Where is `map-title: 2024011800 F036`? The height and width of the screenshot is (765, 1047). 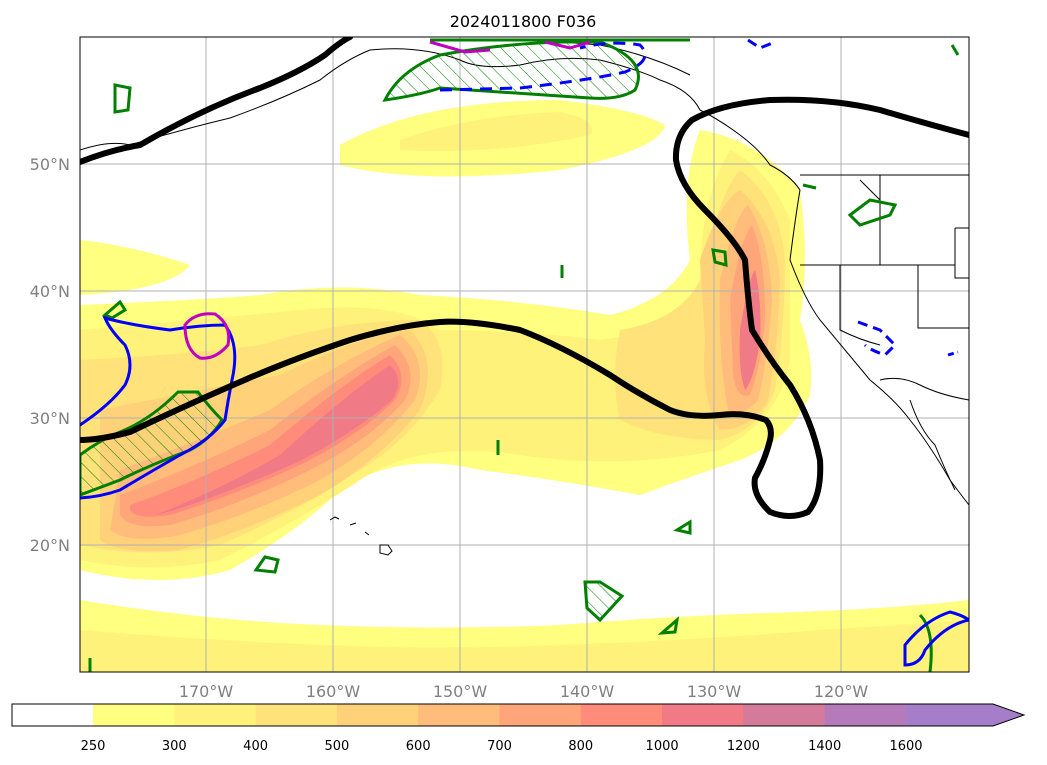 map-title: 2024011800 F036 is located at coordinates (523, 21).